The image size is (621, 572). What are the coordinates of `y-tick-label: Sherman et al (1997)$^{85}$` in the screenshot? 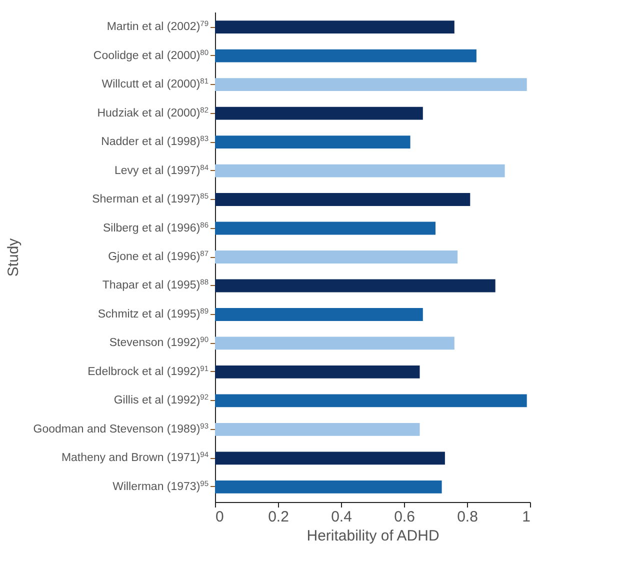 It's located at (150, 198).